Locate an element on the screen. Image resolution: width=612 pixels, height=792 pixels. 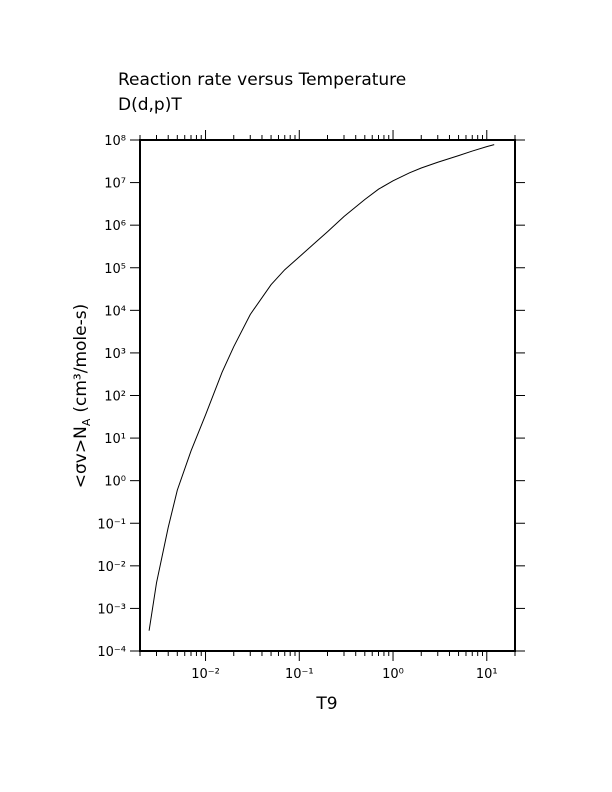
y-tick-label: 10⁶ is located at coordinates (115, 226).